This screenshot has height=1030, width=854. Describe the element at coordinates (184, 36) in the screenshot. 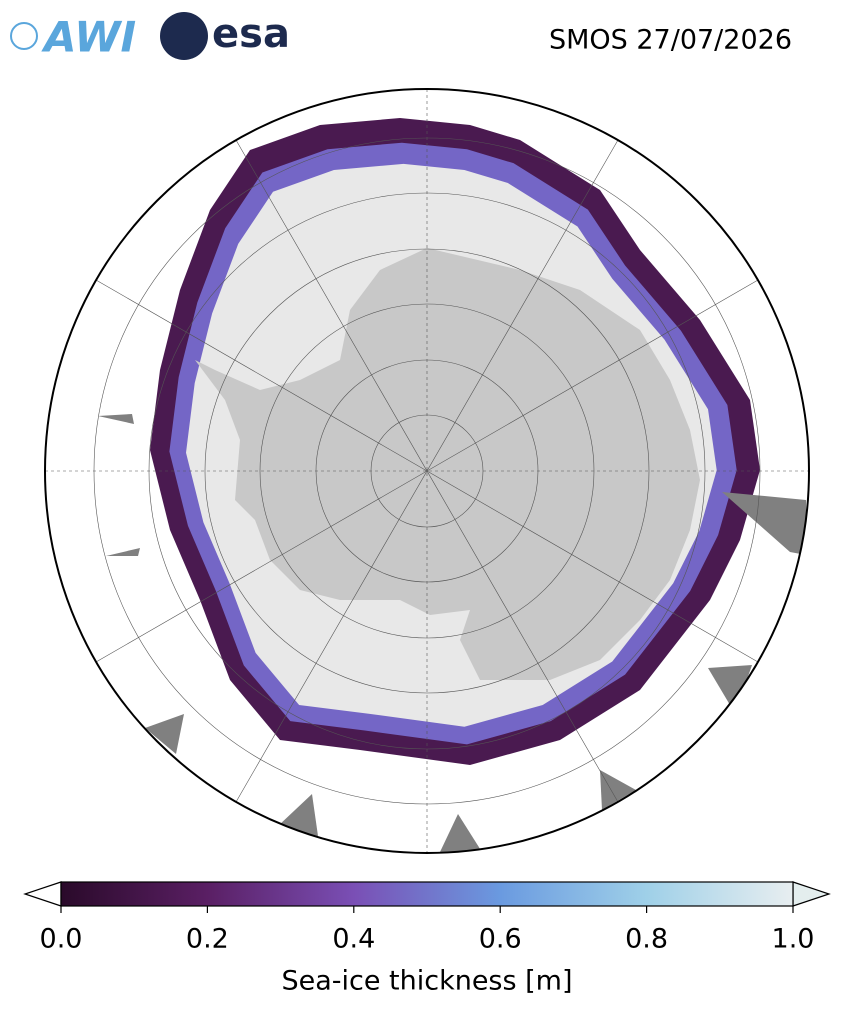

I see `esa-icon` at that location.